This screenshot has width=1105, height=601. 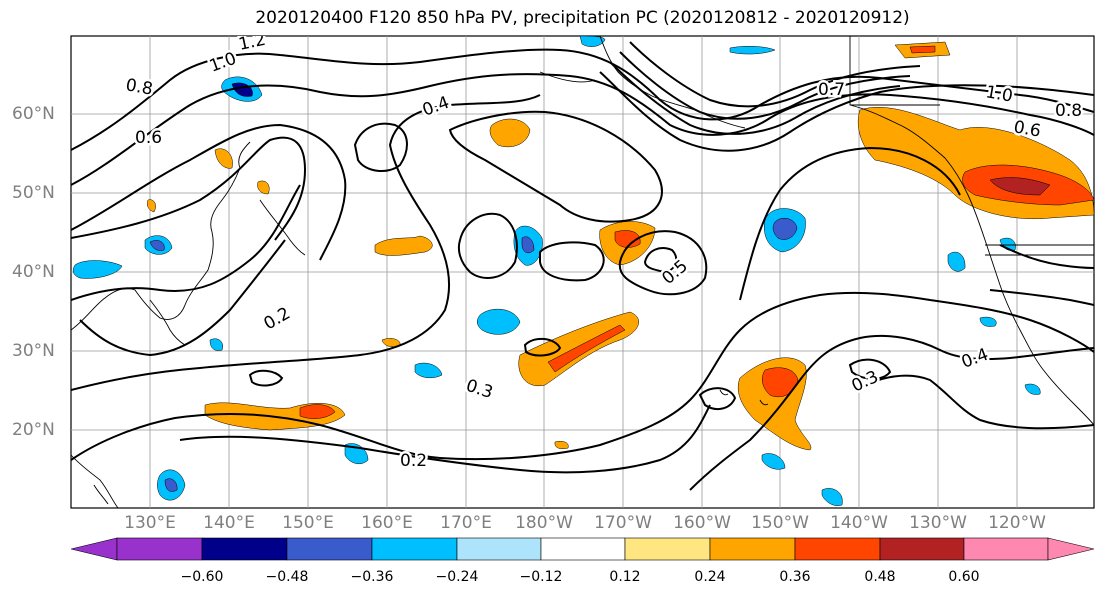 I want to click on colorbar-tick-label: 0.60, so click(x=964, y=577).